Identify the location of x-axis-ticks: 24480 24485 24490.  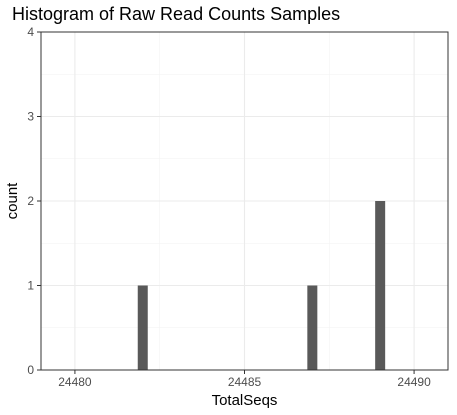
(244, 379).